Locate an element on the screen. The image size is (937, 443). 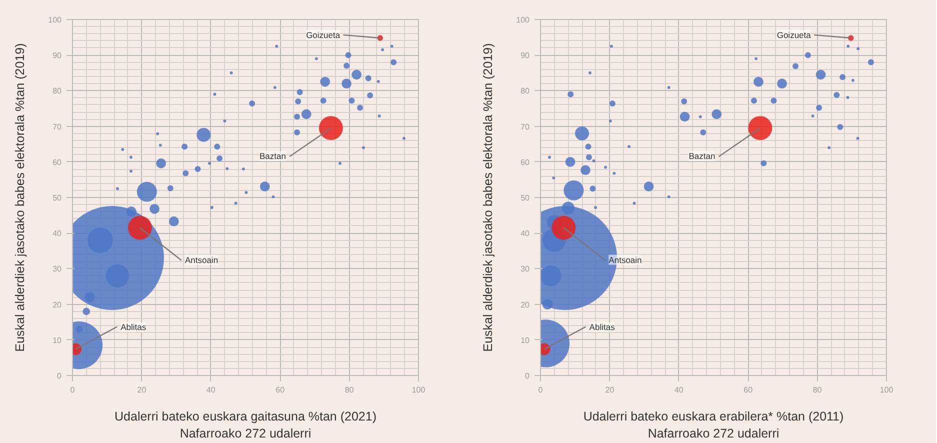
x-axis-title: Udalerri bateko euskara erabilera* %tan (2011) Nafarroako 272 udalerri is located at coordinates (713, 425).